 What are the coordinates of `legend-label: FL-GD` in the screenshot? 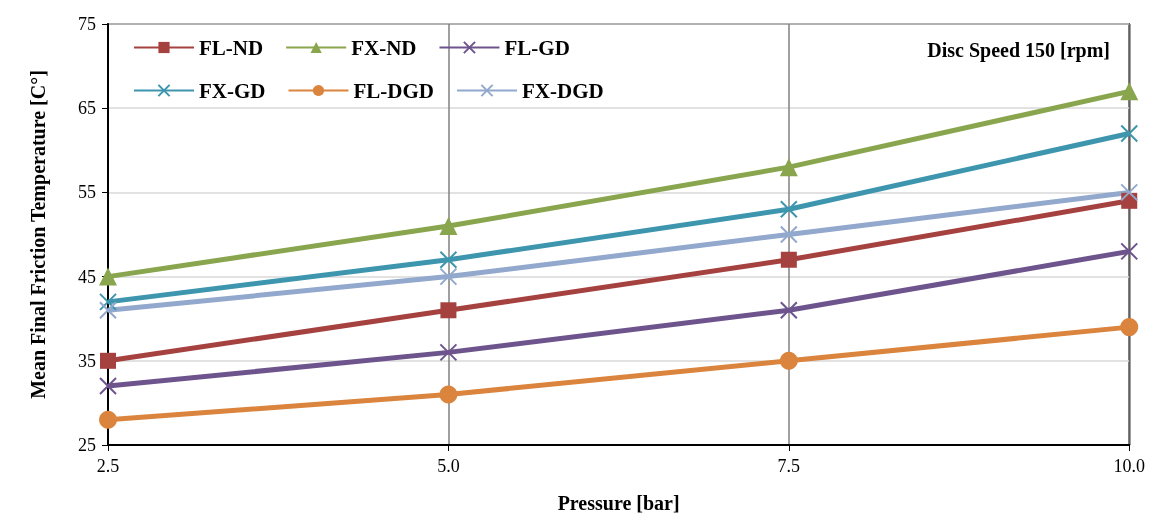 It's located at (537, 47).